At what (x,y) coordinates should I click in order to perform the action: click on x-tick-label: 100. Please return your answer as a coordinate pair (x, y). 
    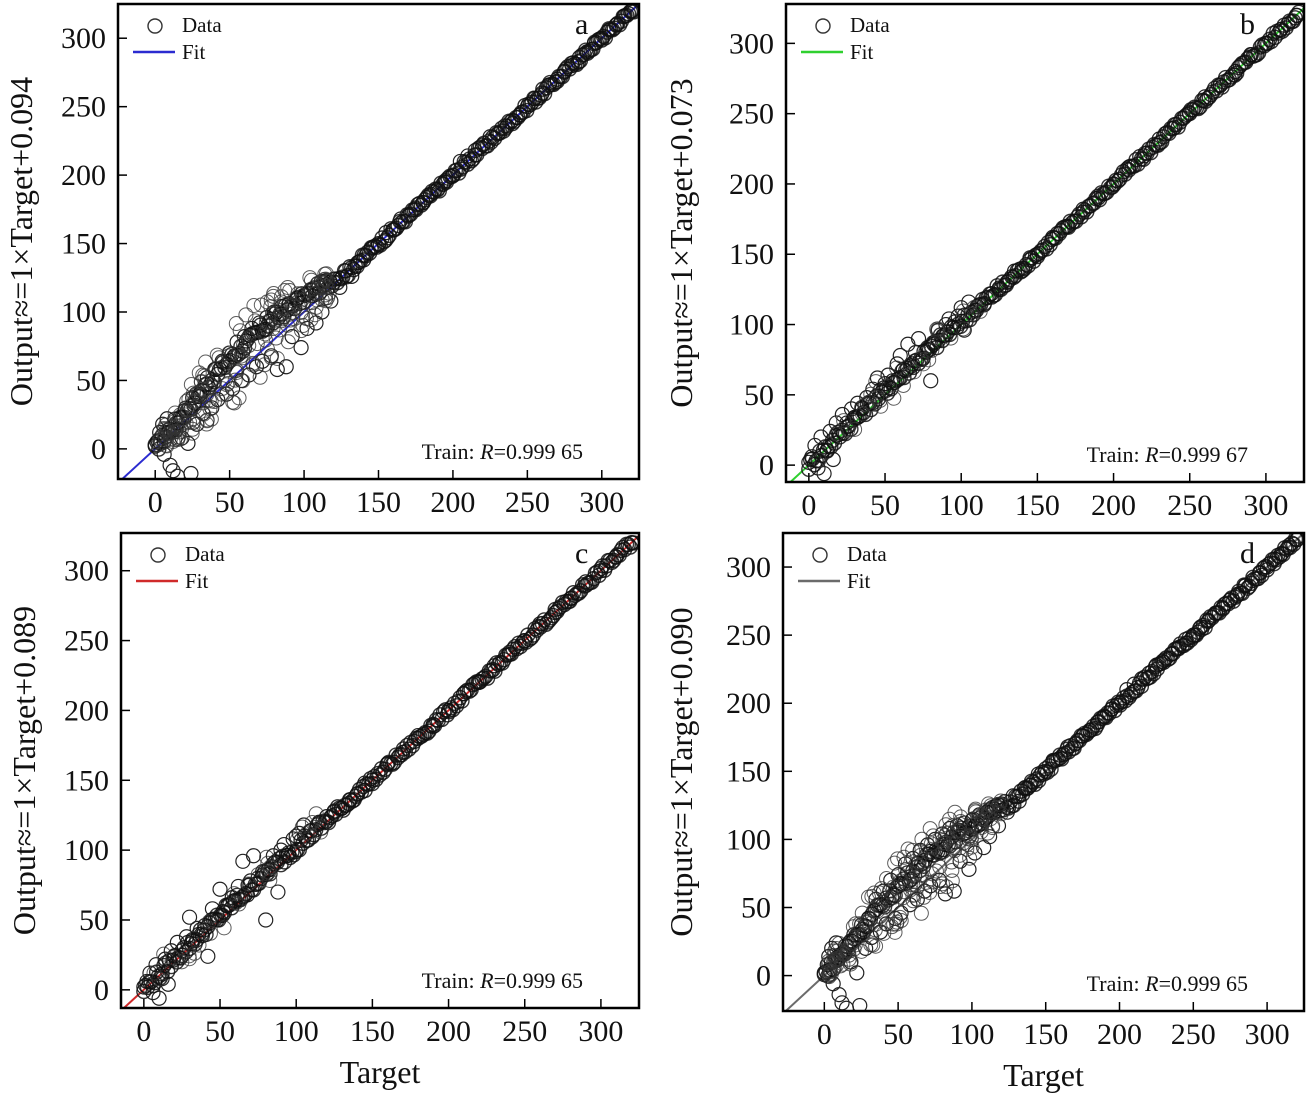
    Looking at the image, I should click on (971, 1034).